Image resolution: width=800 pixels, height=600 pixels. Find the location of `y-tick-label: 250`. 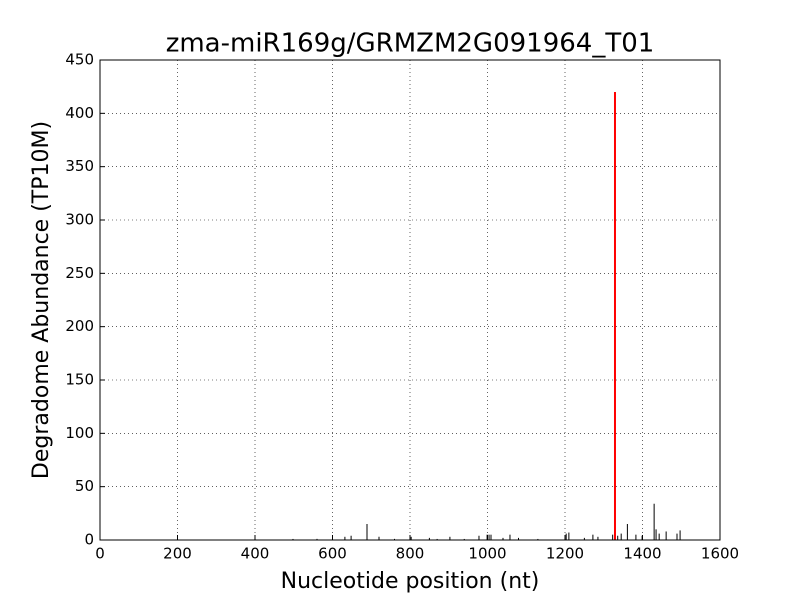

y-tick-label: 250 is located at coordinates (79, 273).